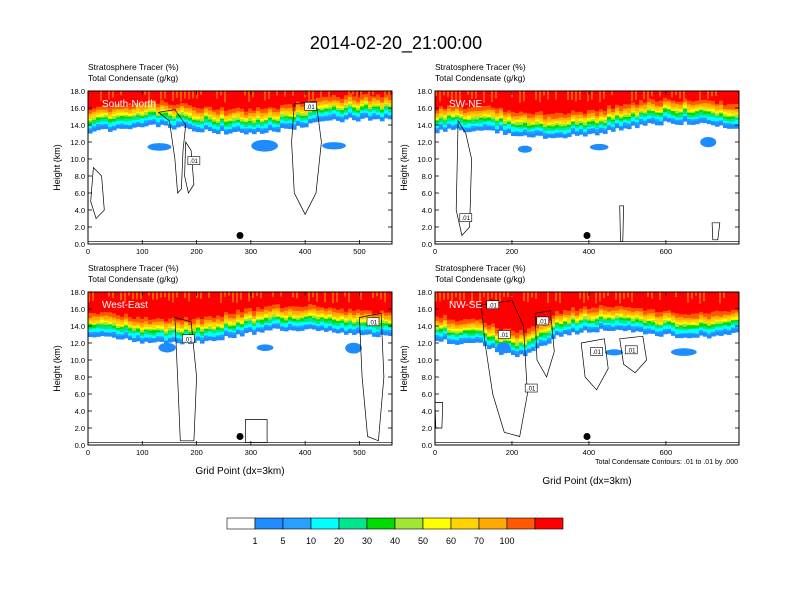  I want to click on x-tick-label: 300, so click(251, 452).